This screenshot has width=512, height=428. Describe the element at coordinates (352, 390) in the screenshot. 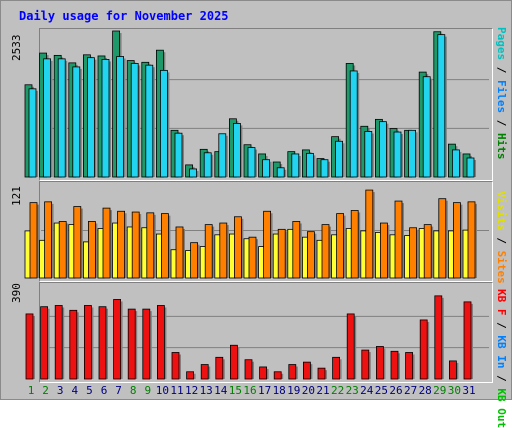

I see `day-label: 23` at that location.